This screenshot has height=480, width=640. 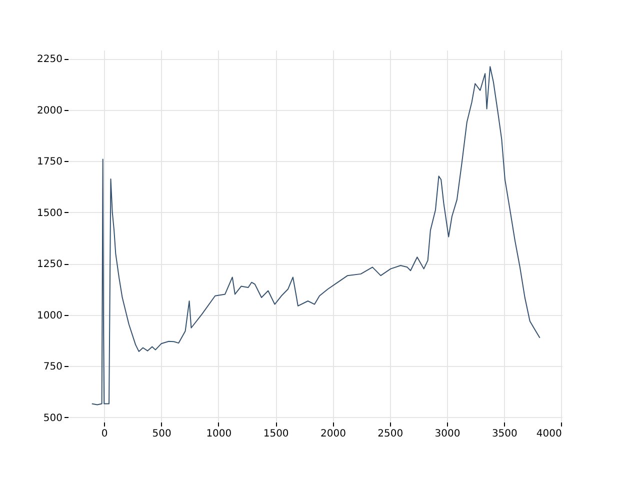 What do you see at coordinates (49, 162) in the screenshot?
I see `y-tick-label: 1750` at bounding box center [49, 162].